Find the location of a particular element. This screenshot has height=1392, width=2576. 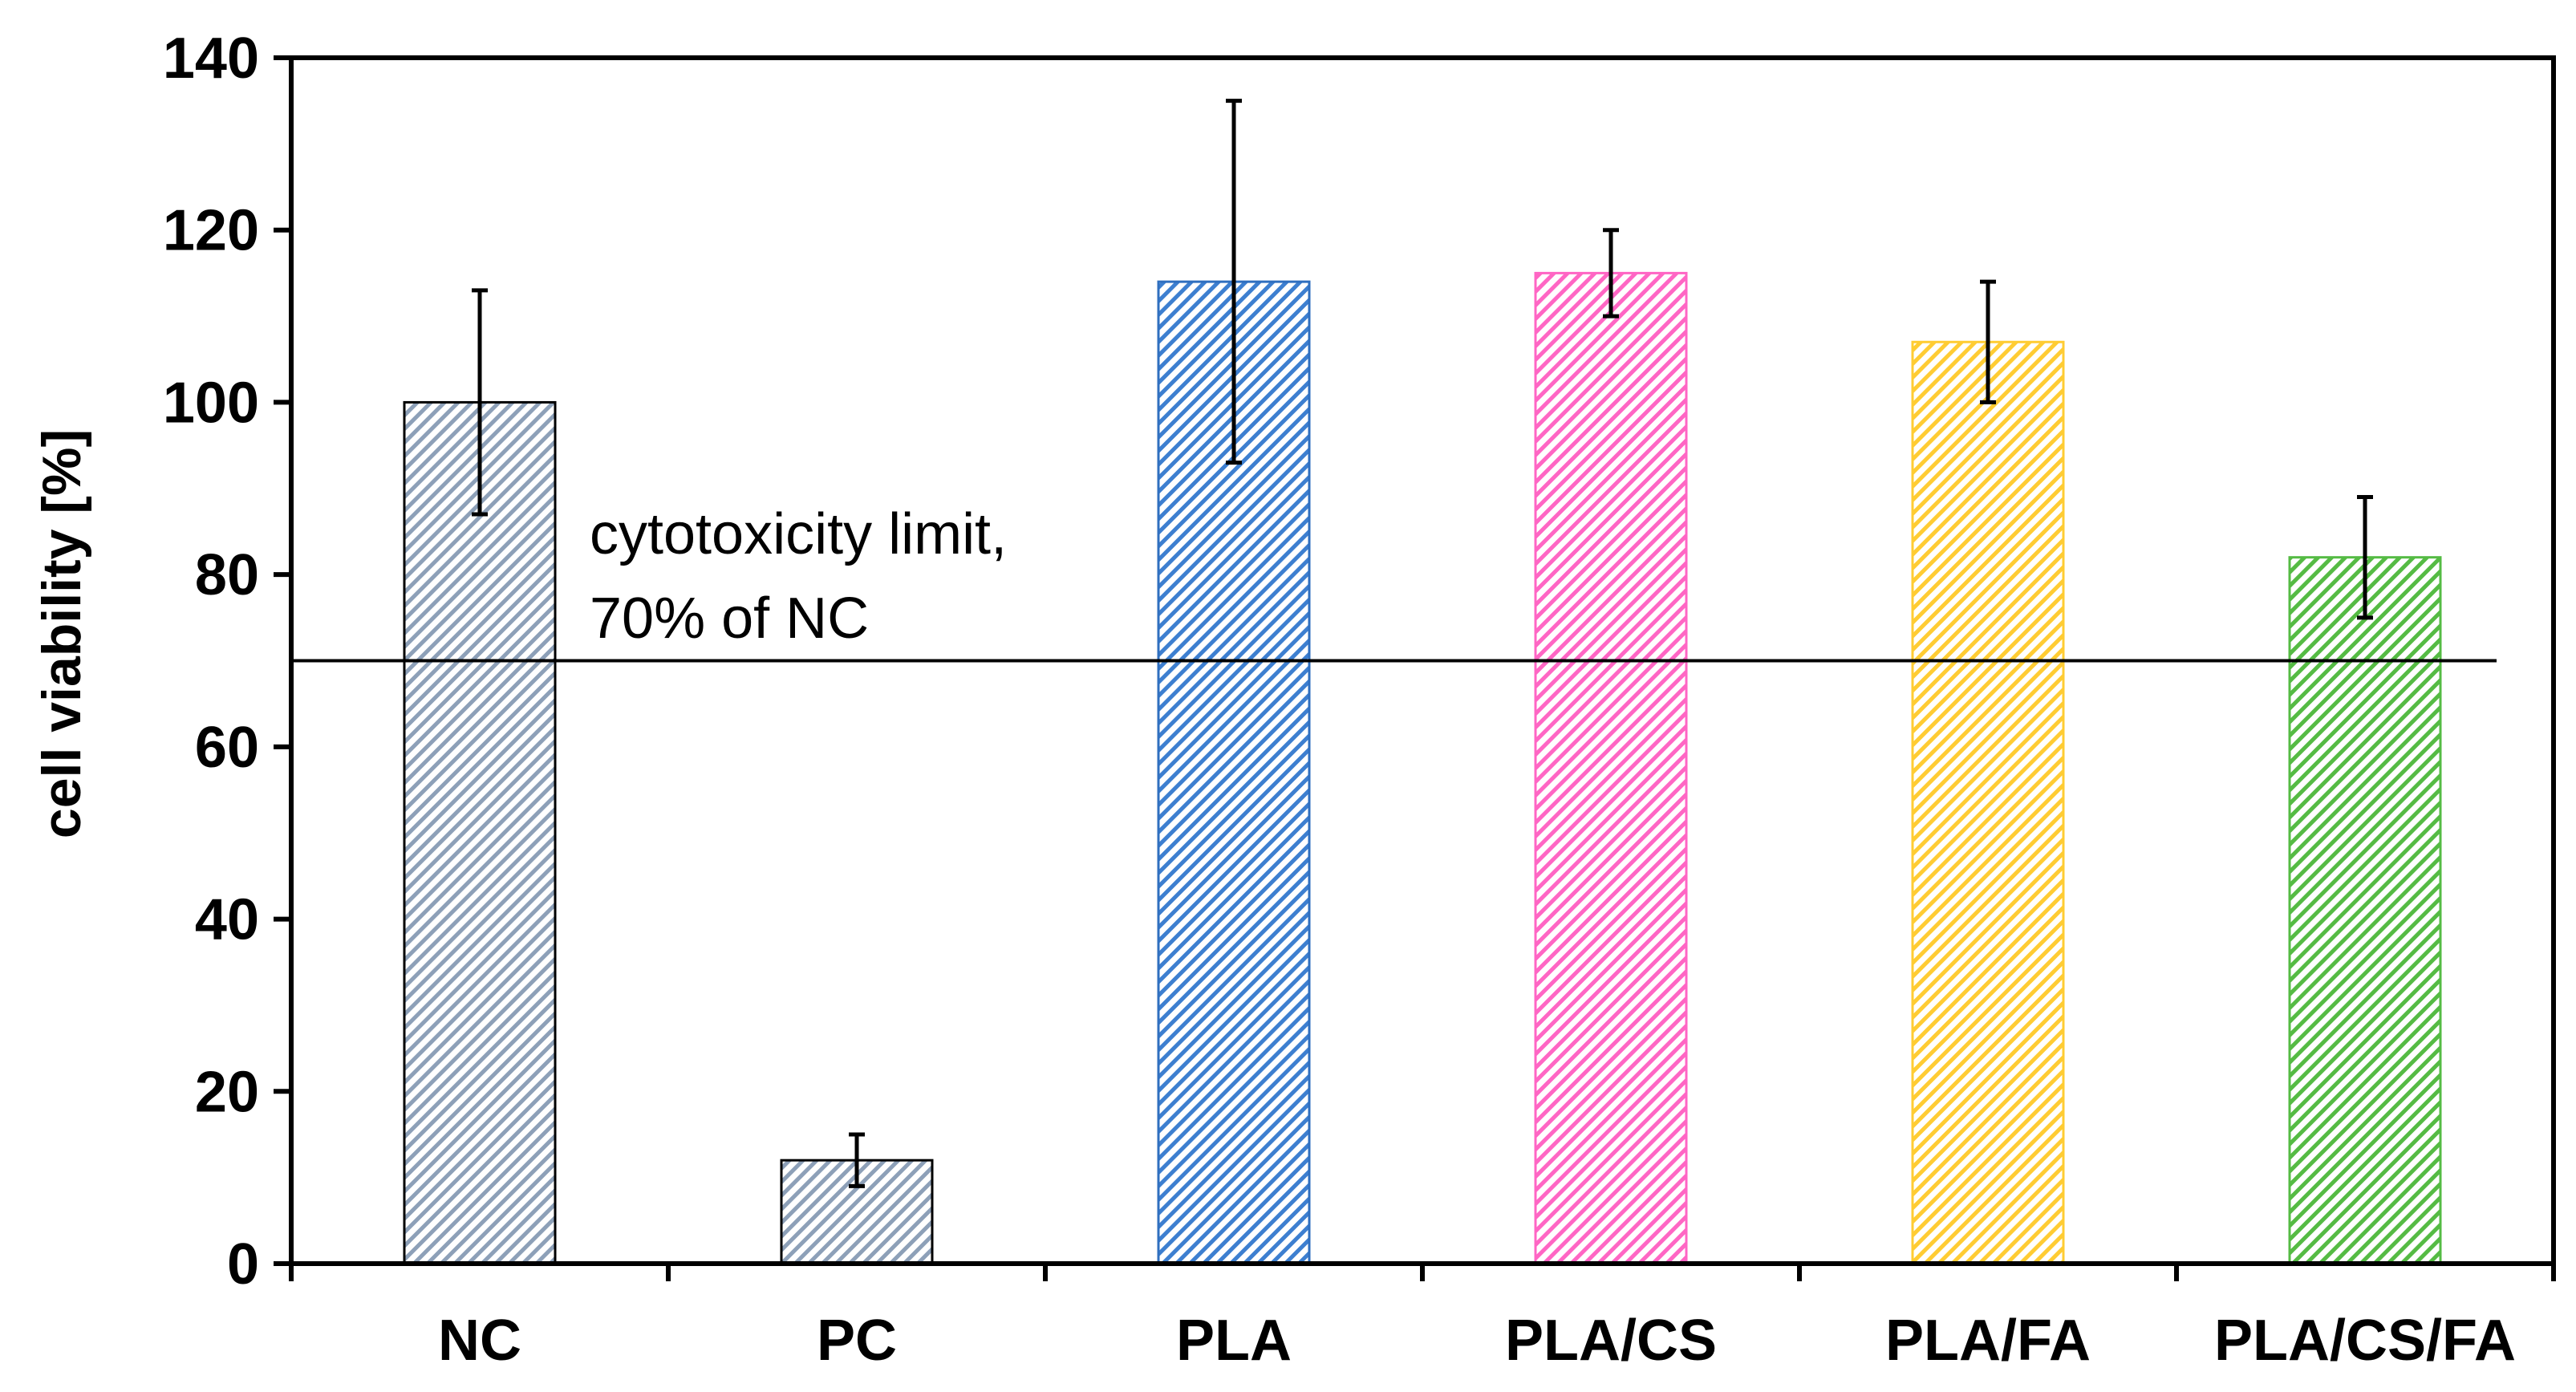

y-tick-label: 120 is located at coordinates (211, 231).